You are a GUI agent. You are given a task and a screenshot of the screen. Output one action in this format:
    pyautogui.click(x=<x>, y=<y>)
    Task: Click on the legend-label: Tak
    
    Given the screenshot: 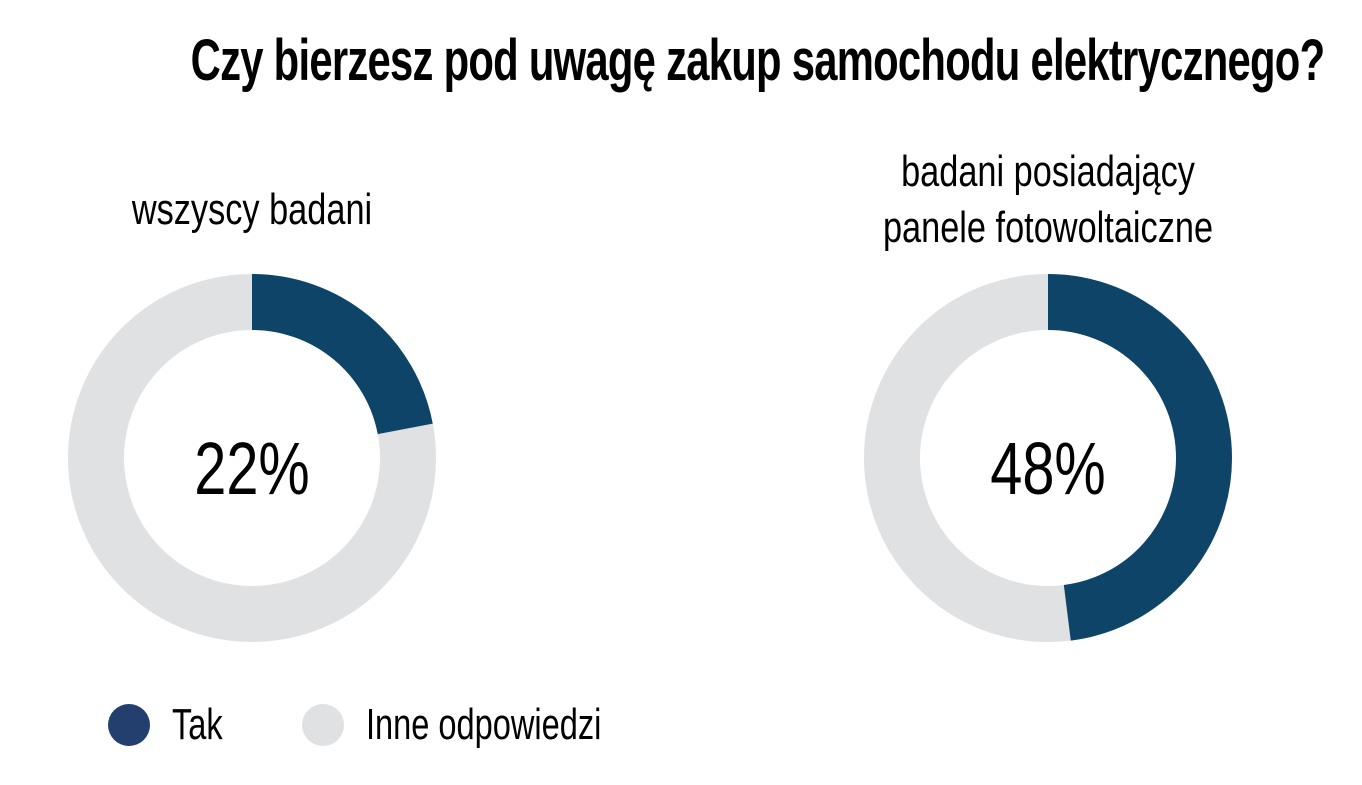 What is the action you would take?
    pyautogui.click(x=197, y=724)
    